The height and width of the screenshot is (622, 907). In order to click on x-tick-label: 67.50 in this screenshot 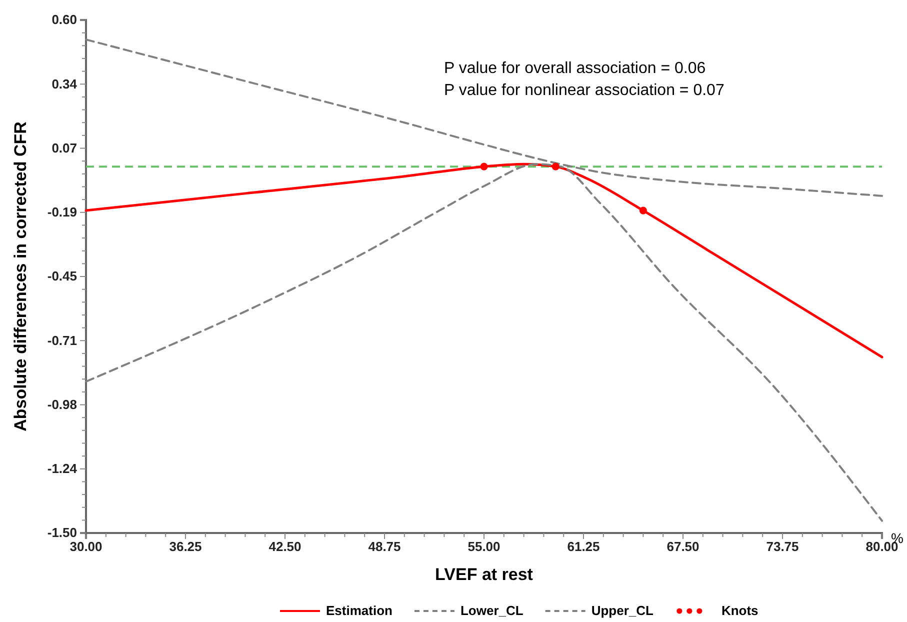, I will do `click(683, 546)`.